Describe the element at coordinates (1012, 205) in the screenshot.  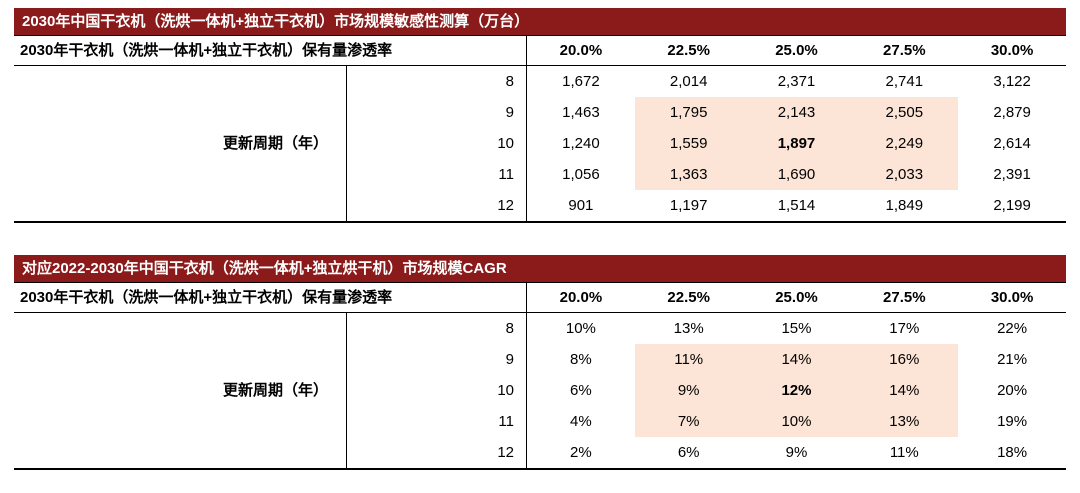
I see `value-cell: 2,199` at that location.